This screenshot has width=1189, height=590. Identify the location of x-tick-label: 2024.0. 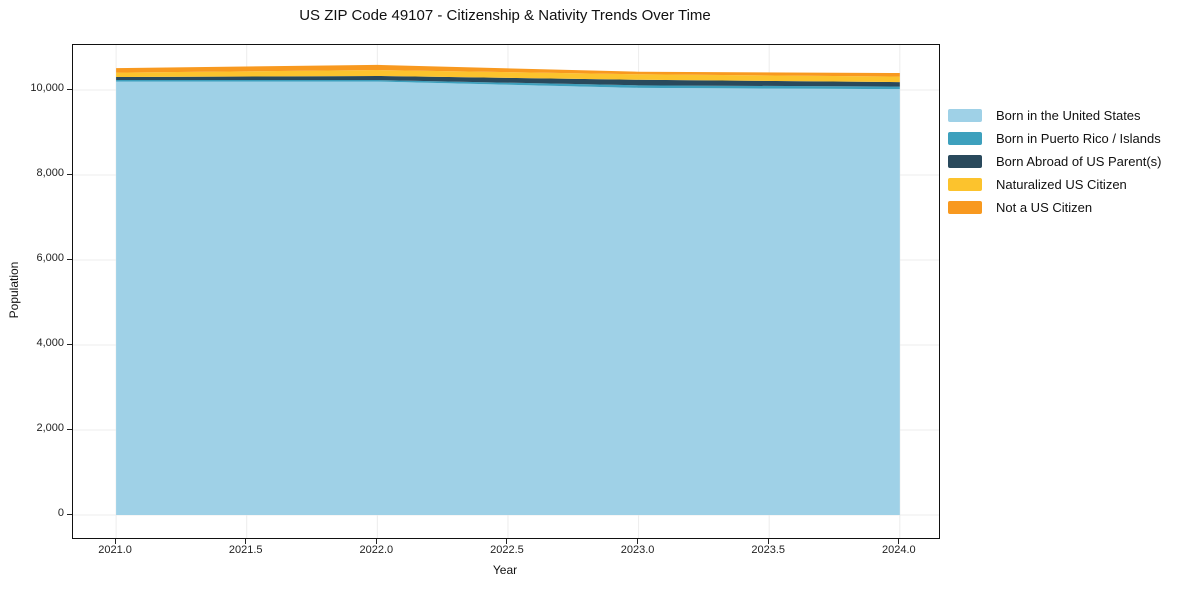
(898, 550).